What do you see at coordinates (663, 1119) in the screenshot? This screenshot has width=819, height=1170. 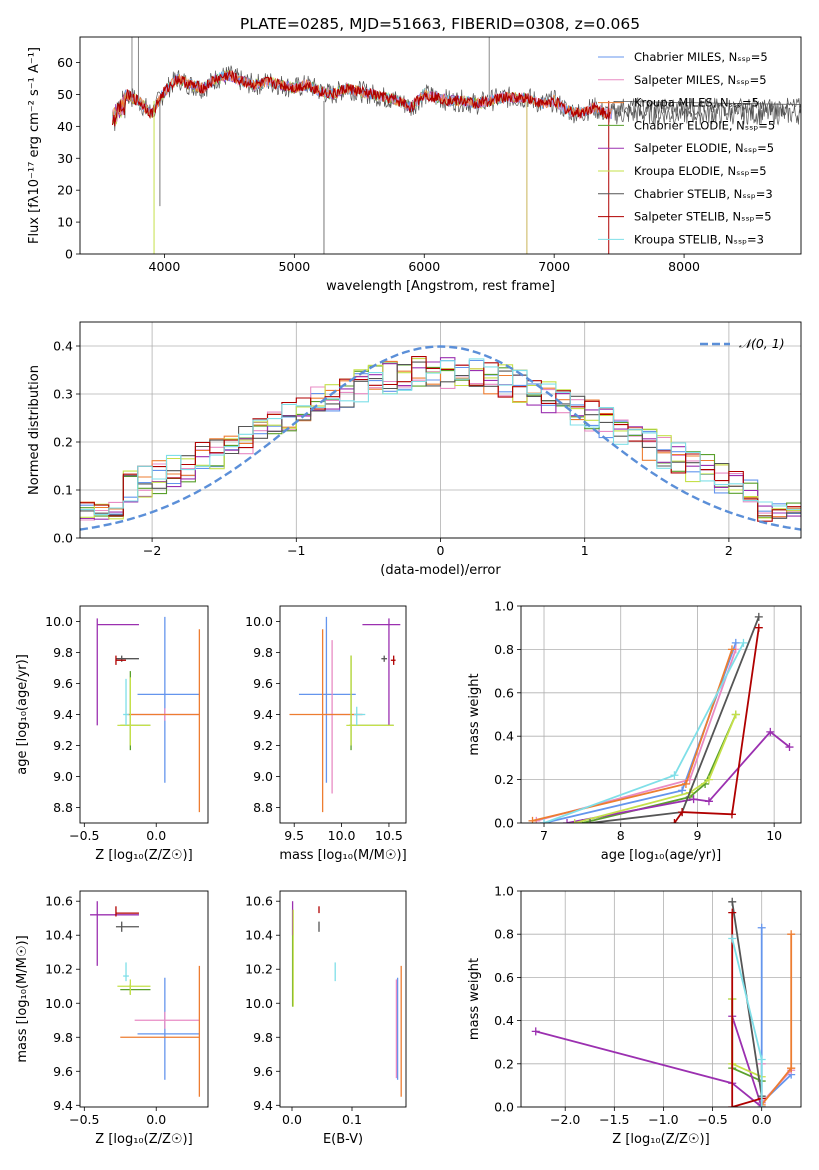 I see `x-tick-label: −1.0` at bounding box center [663, 1119].